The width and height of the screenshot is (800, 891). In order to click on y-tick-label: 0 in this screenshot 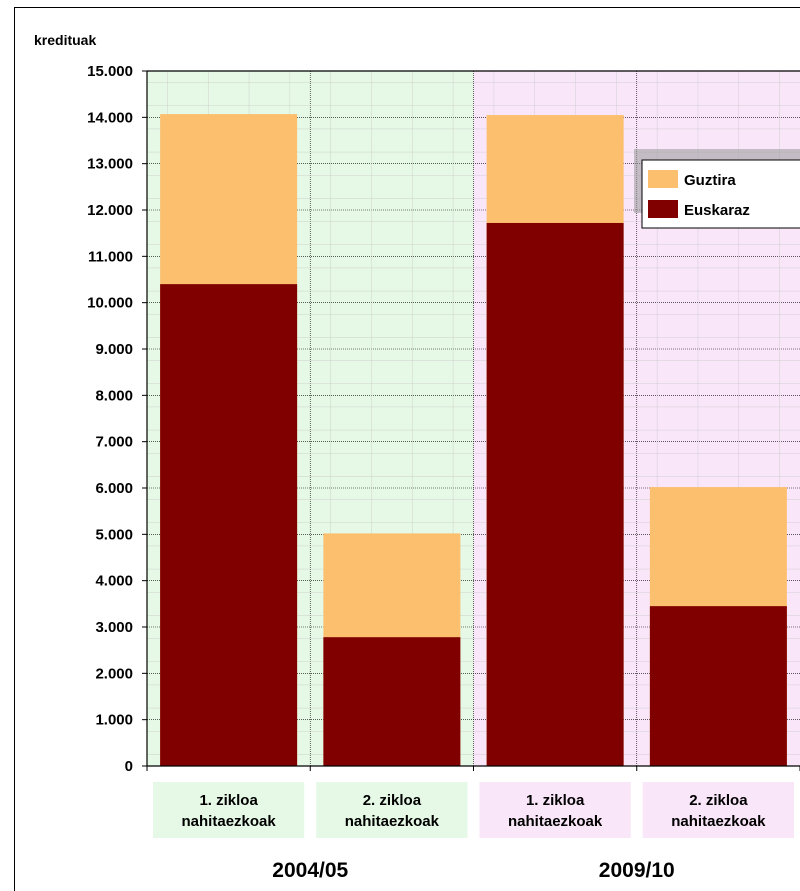, I will do `click(129, 766)`.